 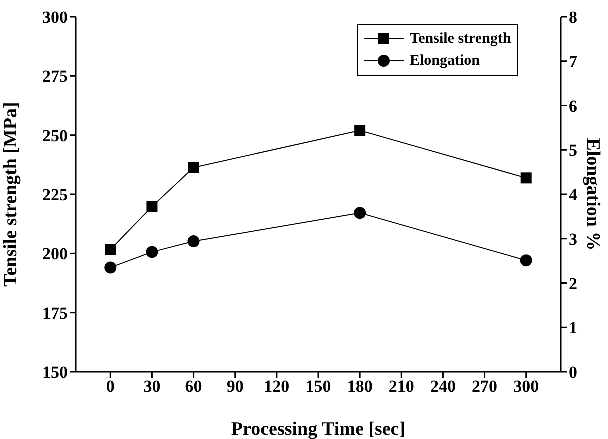 What do you see at coordinates (573, 18) in the screenshot?
I see `y2-tick-label: 8` at bounding box center [573, 18].